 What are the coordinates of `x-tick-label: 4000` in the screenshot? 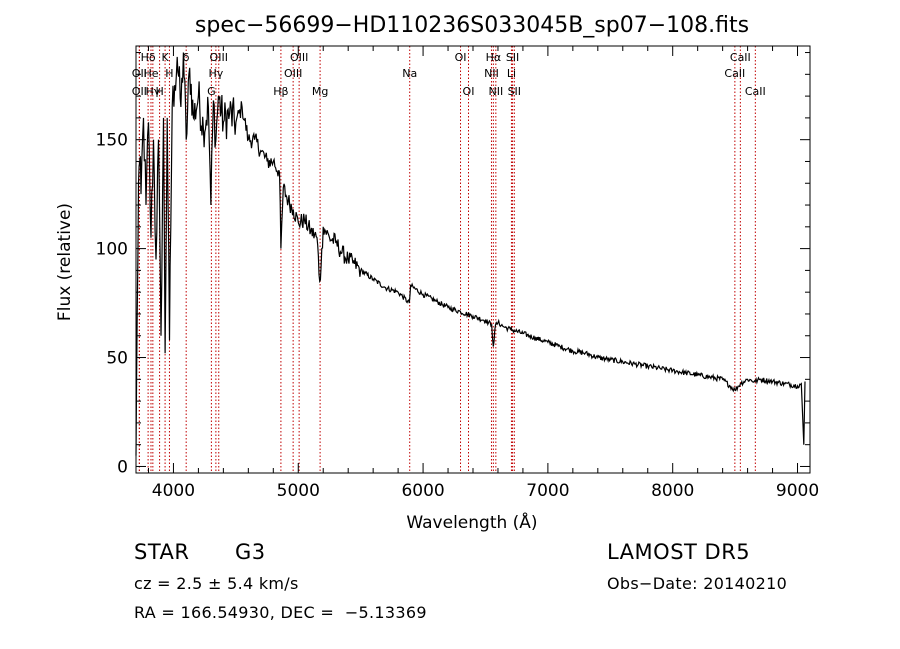 It's located at (173, 491).